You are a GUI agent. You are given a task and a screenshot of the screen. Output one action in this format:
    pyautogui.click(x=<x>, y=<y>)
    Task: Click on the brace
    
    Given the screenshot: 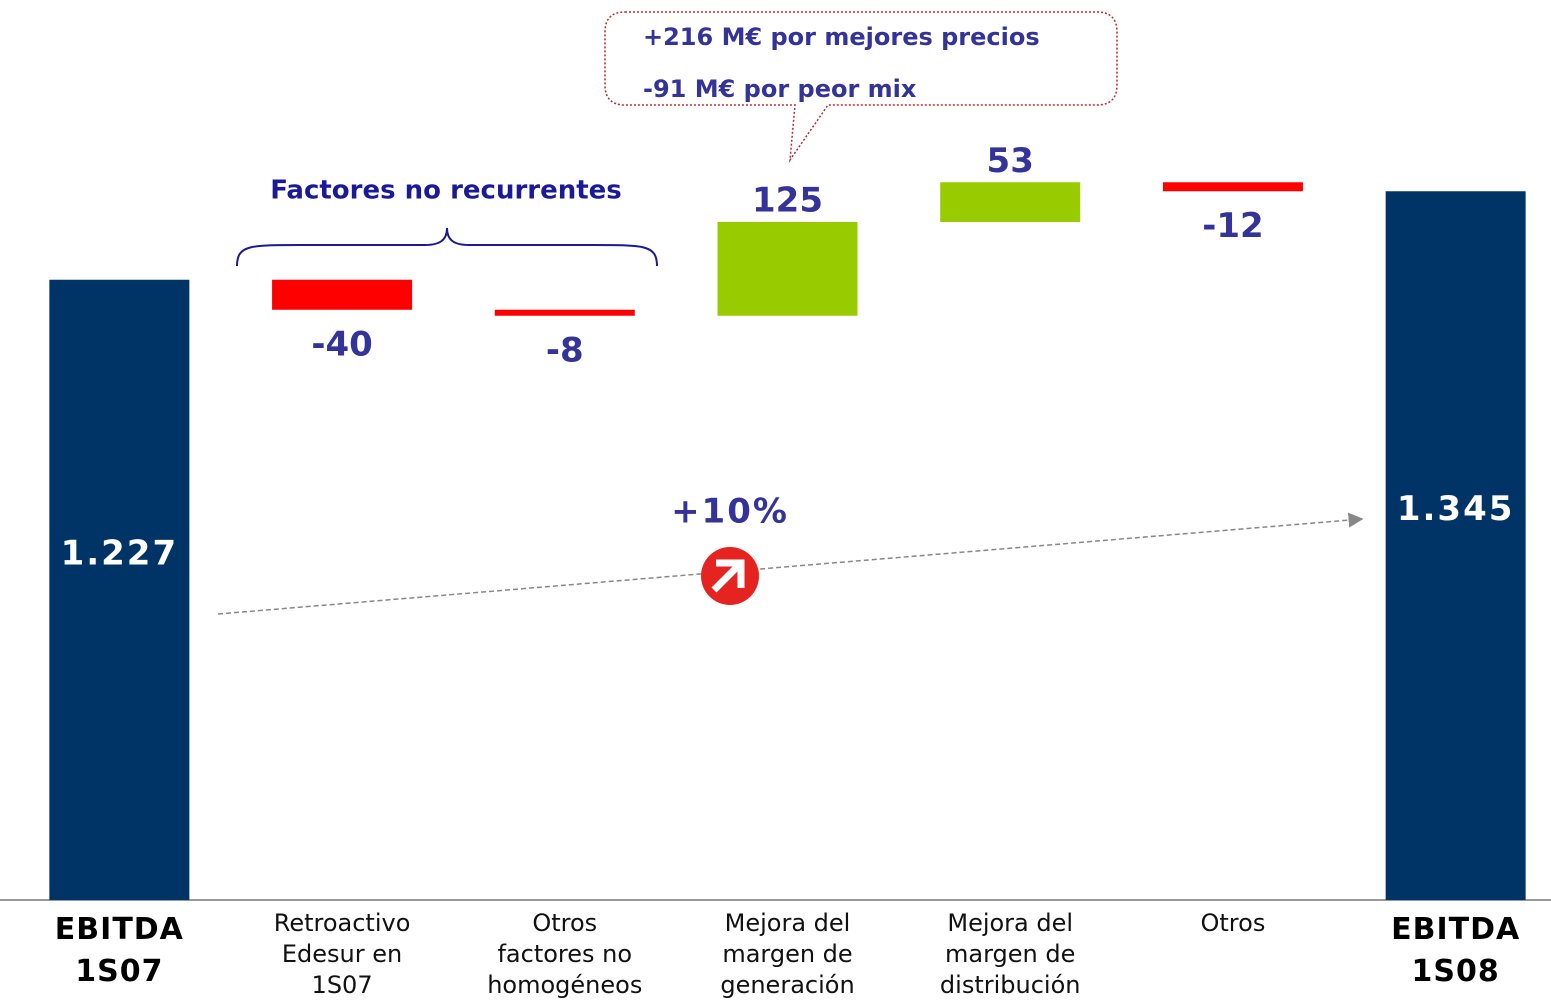 What is the action you would take?
    pyautogui.click(x=447, y=247)
    